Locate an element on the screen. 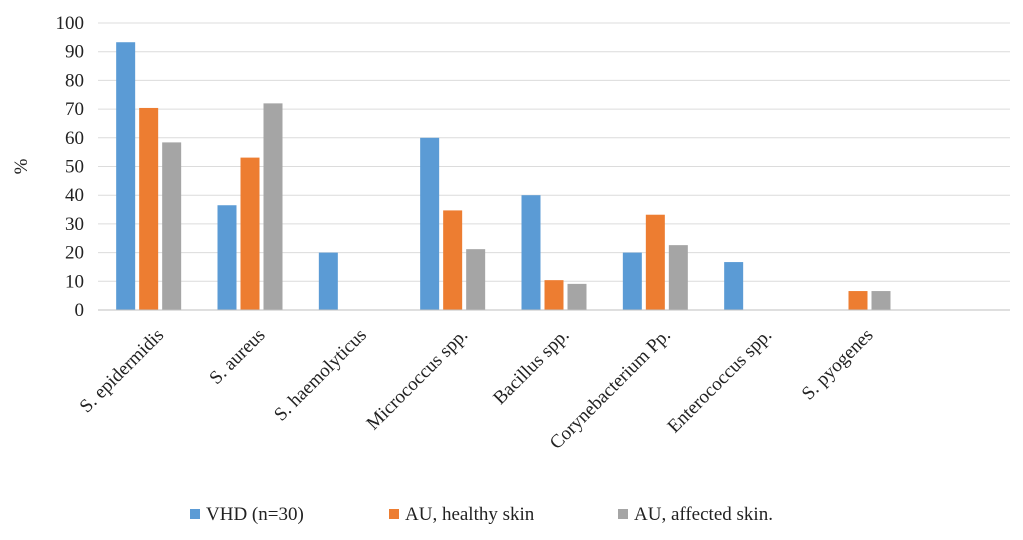 The height and width of the screenshot is (540, 1023). x-category-label: Micrococcus spp. is located at coordinates (418, 380).